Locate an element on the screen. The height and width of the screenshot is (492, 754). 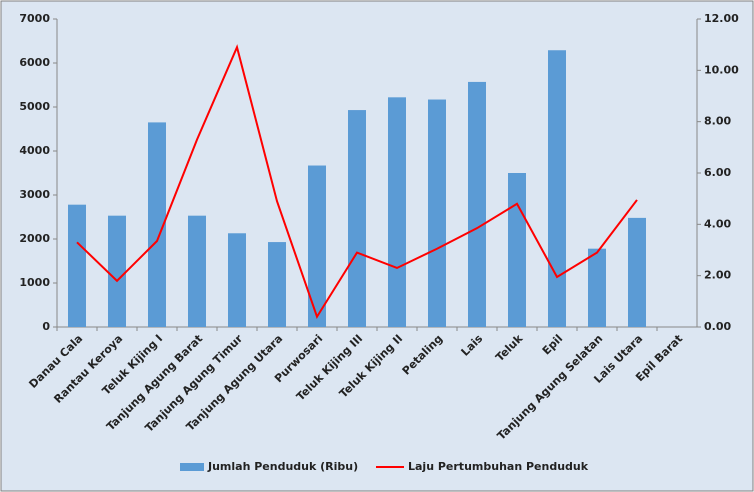
y-tick-label: 4000 is located at coordinates (34, 150).